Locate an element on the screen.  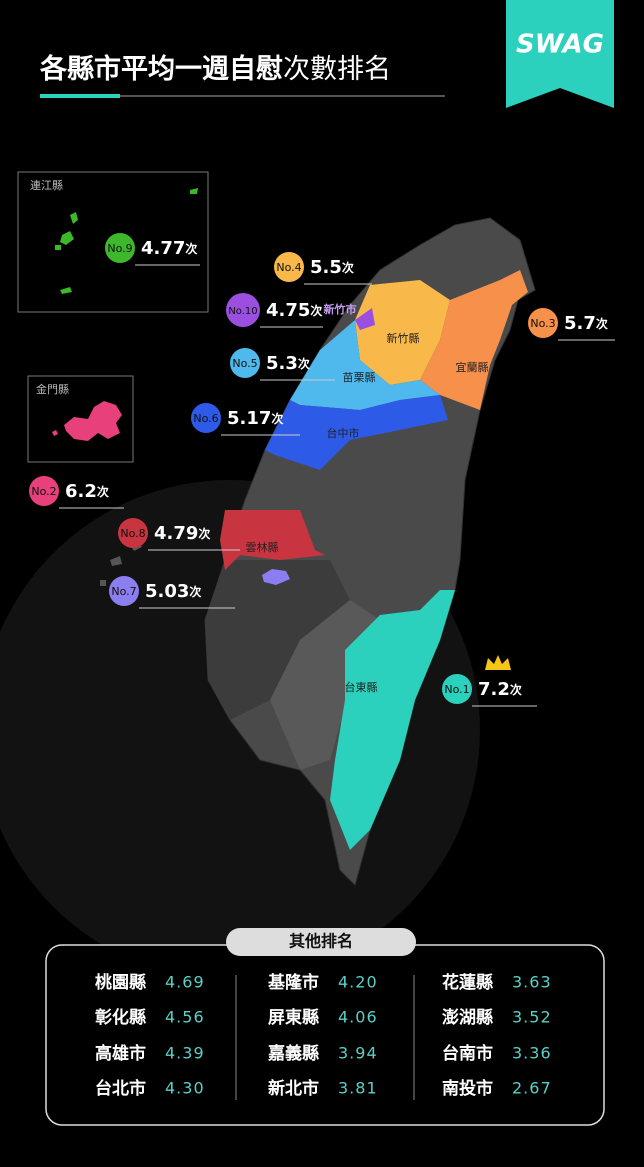
county-value: 3.81 is located at coordinates (358, 1088).